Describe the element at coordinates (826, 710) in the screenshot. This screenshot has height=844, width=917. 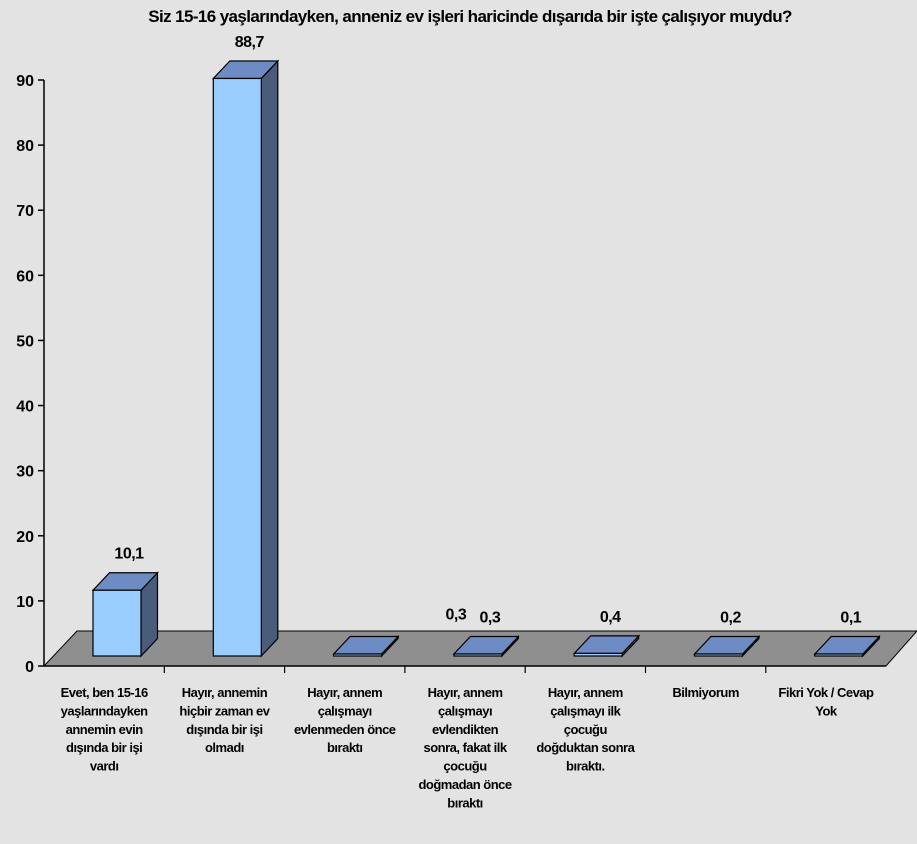
I see `category-label-line: Yok` at that location.